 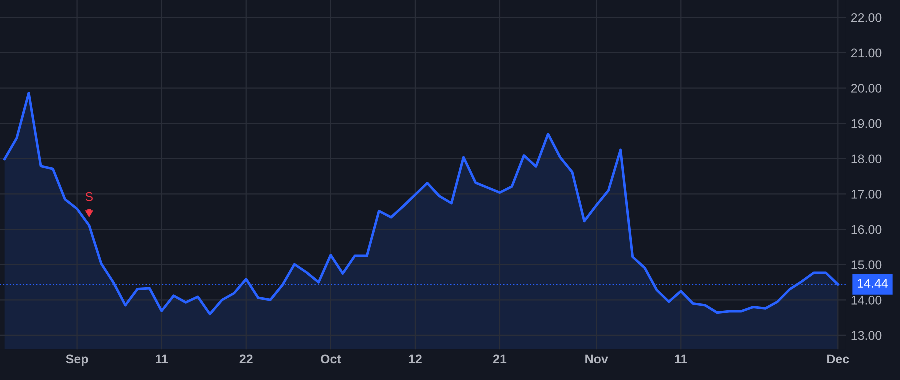 What do you see at coordinates (867, 229) in the screenshot?
I see `y-tick-label: 16.00` at bounding box center [867, 229].